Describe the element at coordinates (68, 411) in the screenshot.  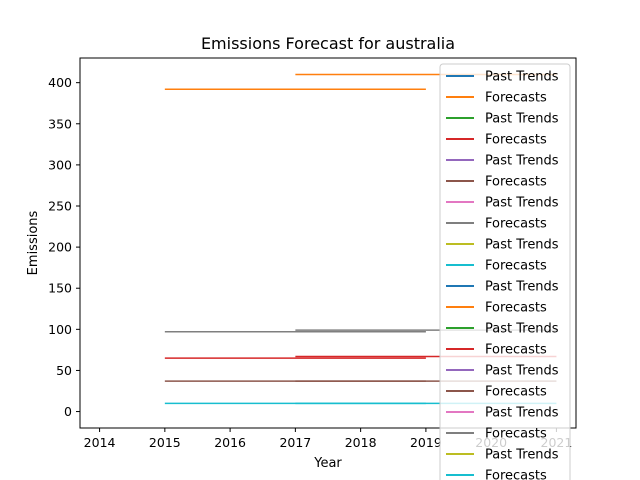
I see `y-tick-label: 0` at that location.